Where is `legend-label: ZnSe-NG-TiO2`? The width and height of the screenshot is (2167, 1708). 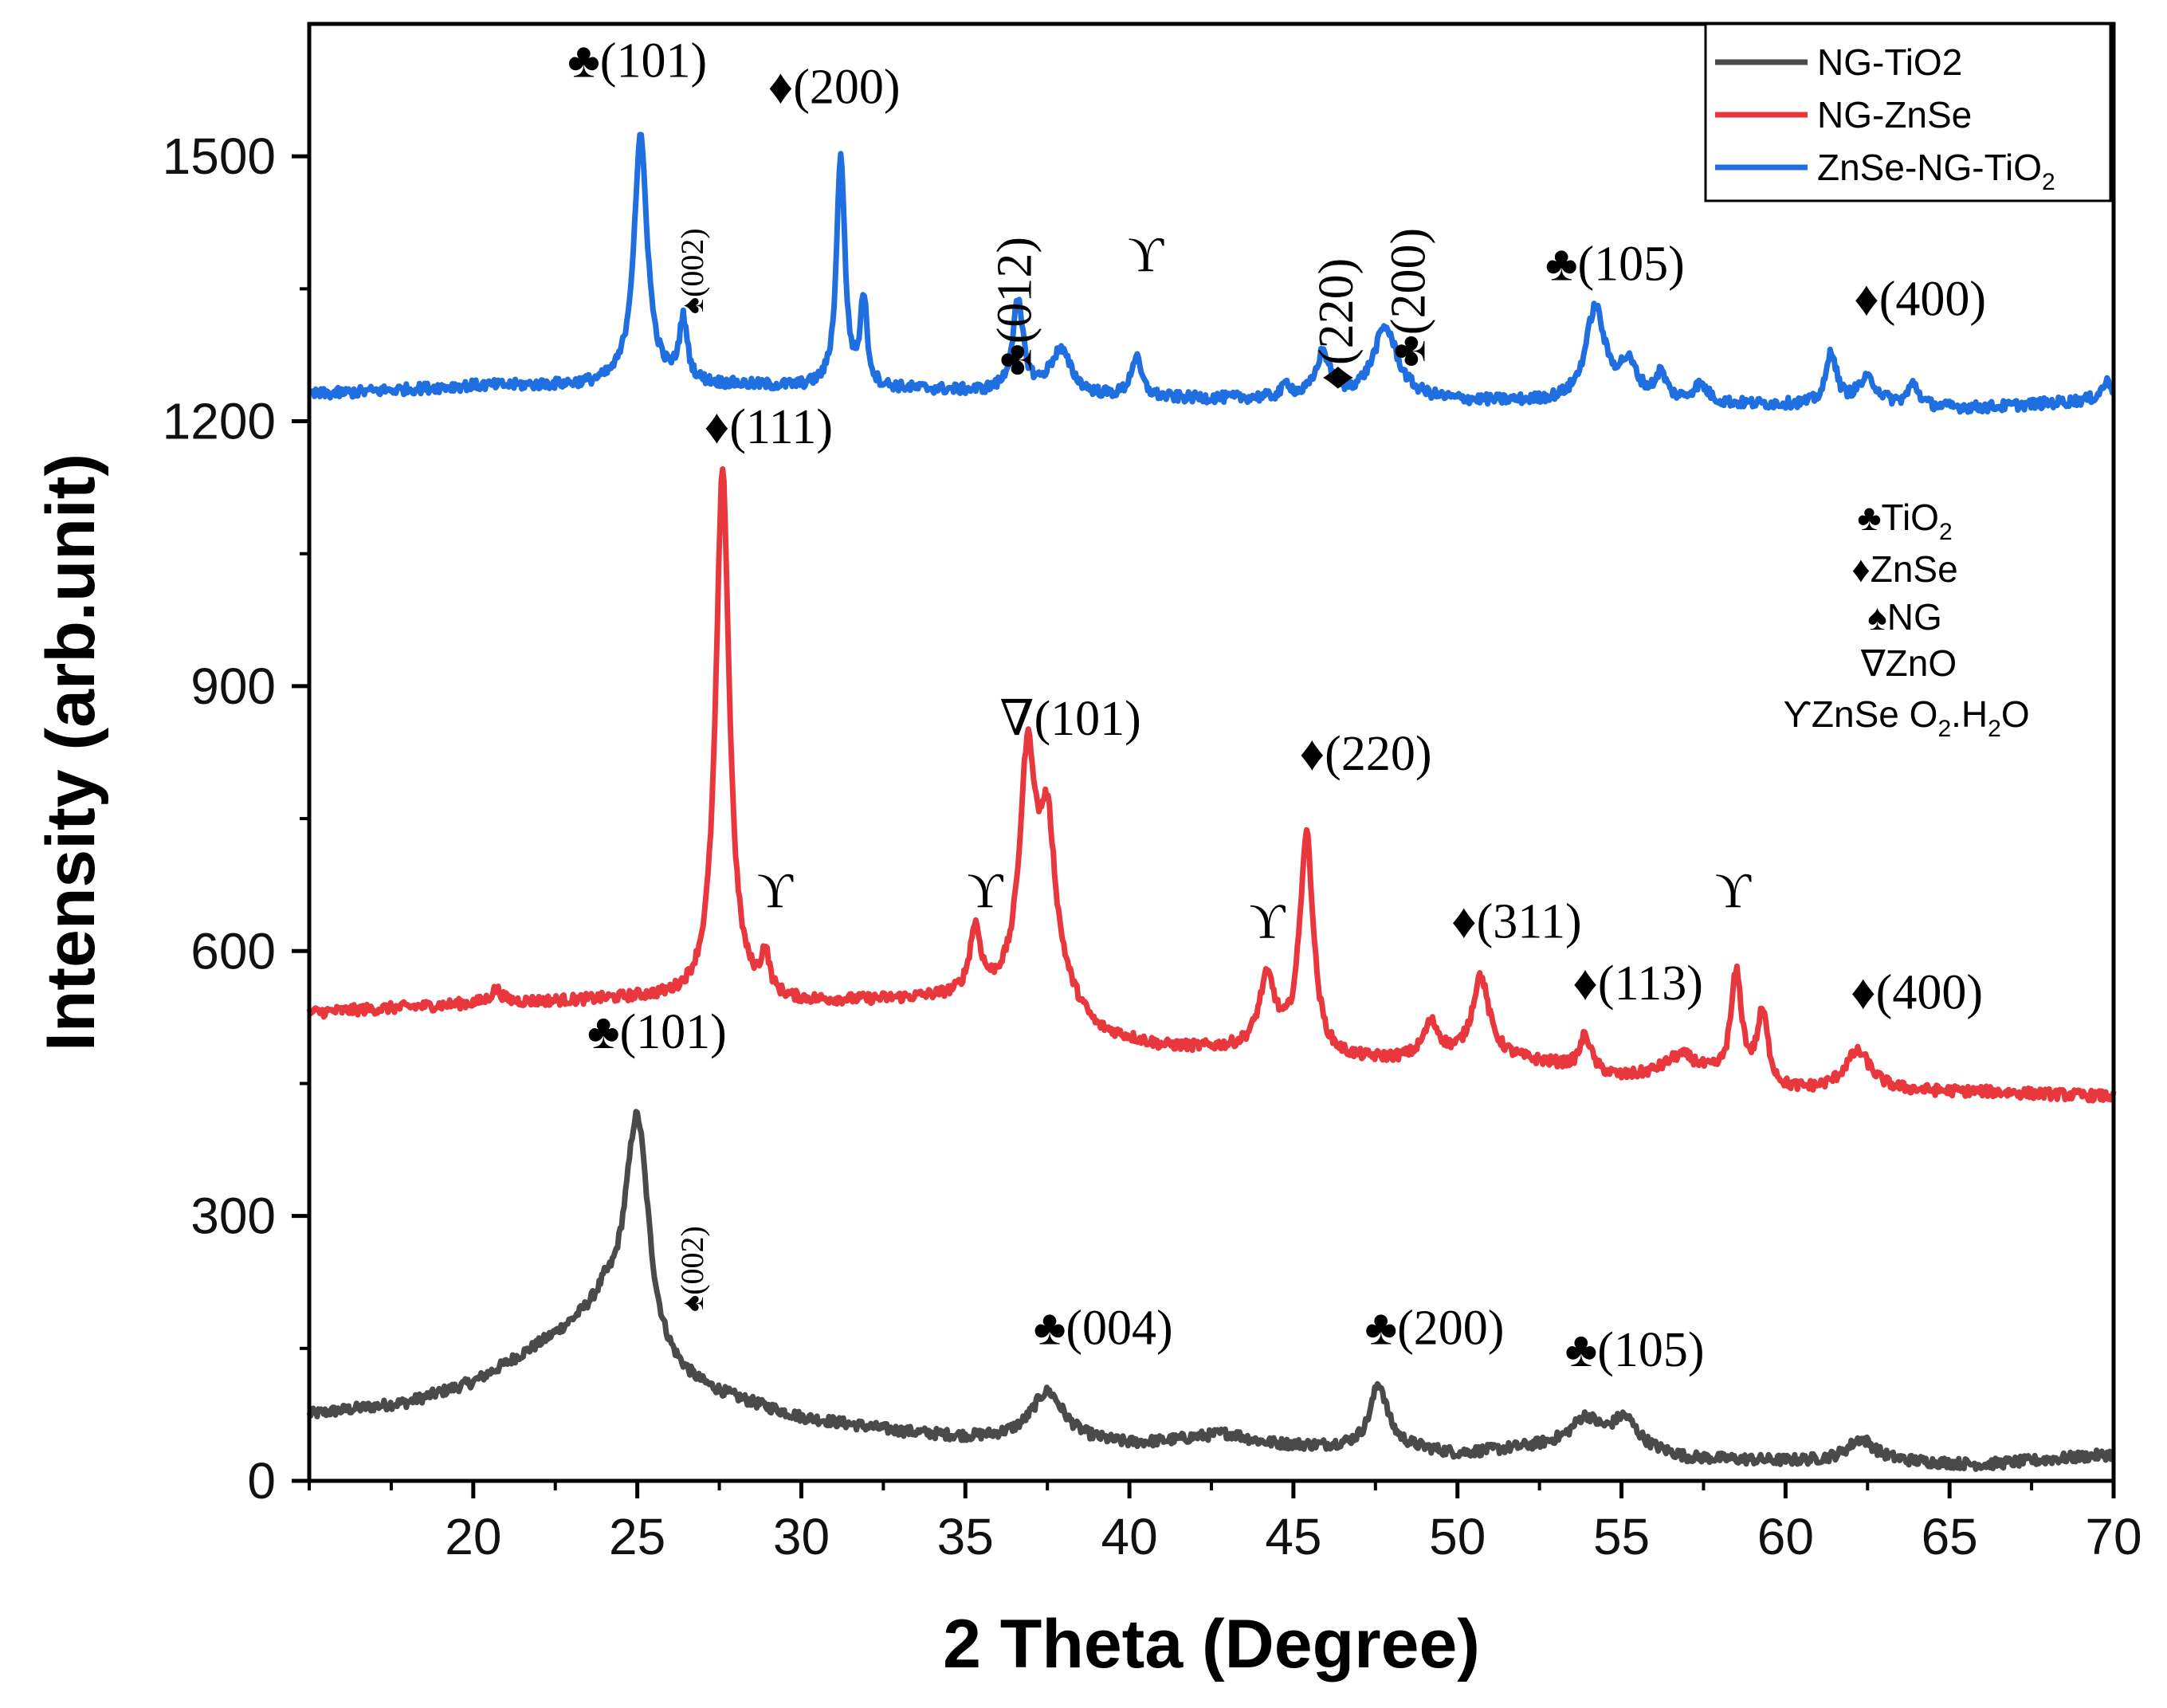
legend-label: ZnSe-NG-TiO2 is located at coordinates (1936, 171).